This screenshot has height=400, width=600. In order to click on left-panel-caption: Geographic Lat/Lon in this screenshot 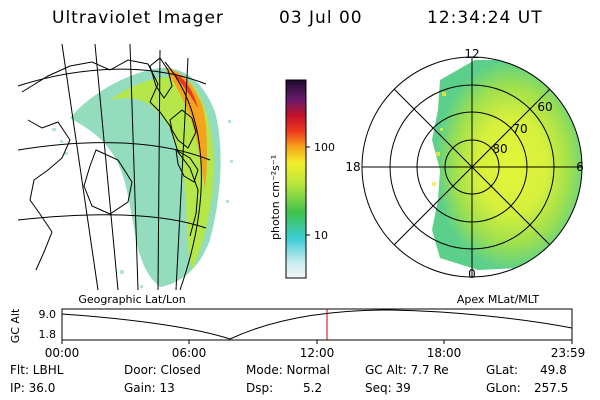, I will do `click(131, 299)`.